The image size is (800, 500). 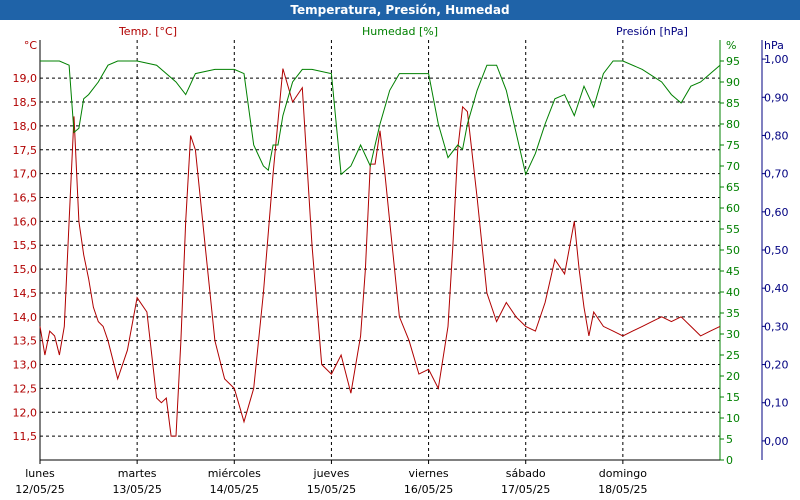 I want to click on x-tick-date: 17/05/25, so click(x=525, y=489).